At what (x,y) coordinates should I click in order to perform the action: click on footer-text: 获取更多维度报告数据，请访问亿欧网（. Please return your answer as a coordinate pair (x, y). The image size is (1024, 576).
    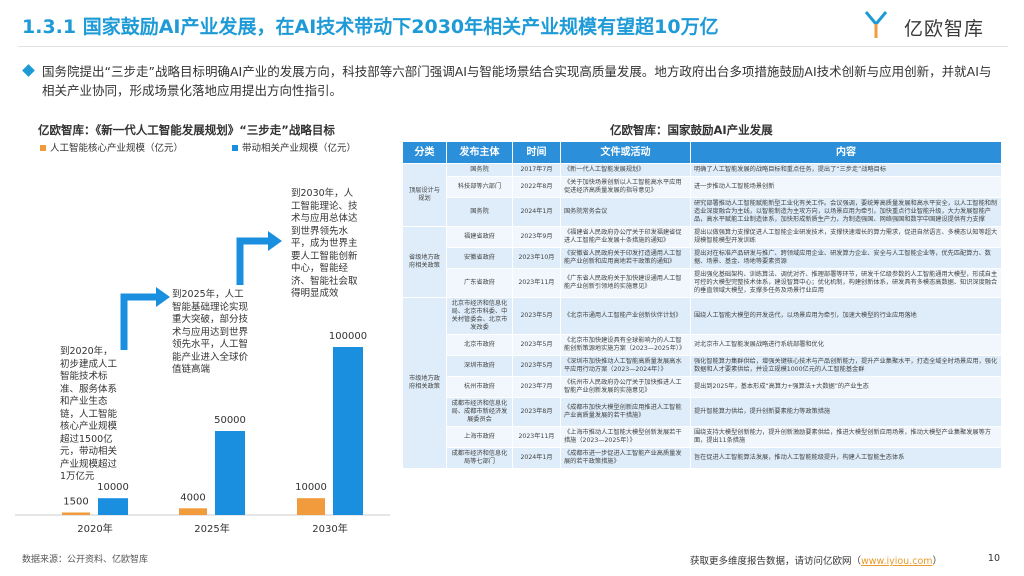
    Looking at the image, I should click on (776, 561).